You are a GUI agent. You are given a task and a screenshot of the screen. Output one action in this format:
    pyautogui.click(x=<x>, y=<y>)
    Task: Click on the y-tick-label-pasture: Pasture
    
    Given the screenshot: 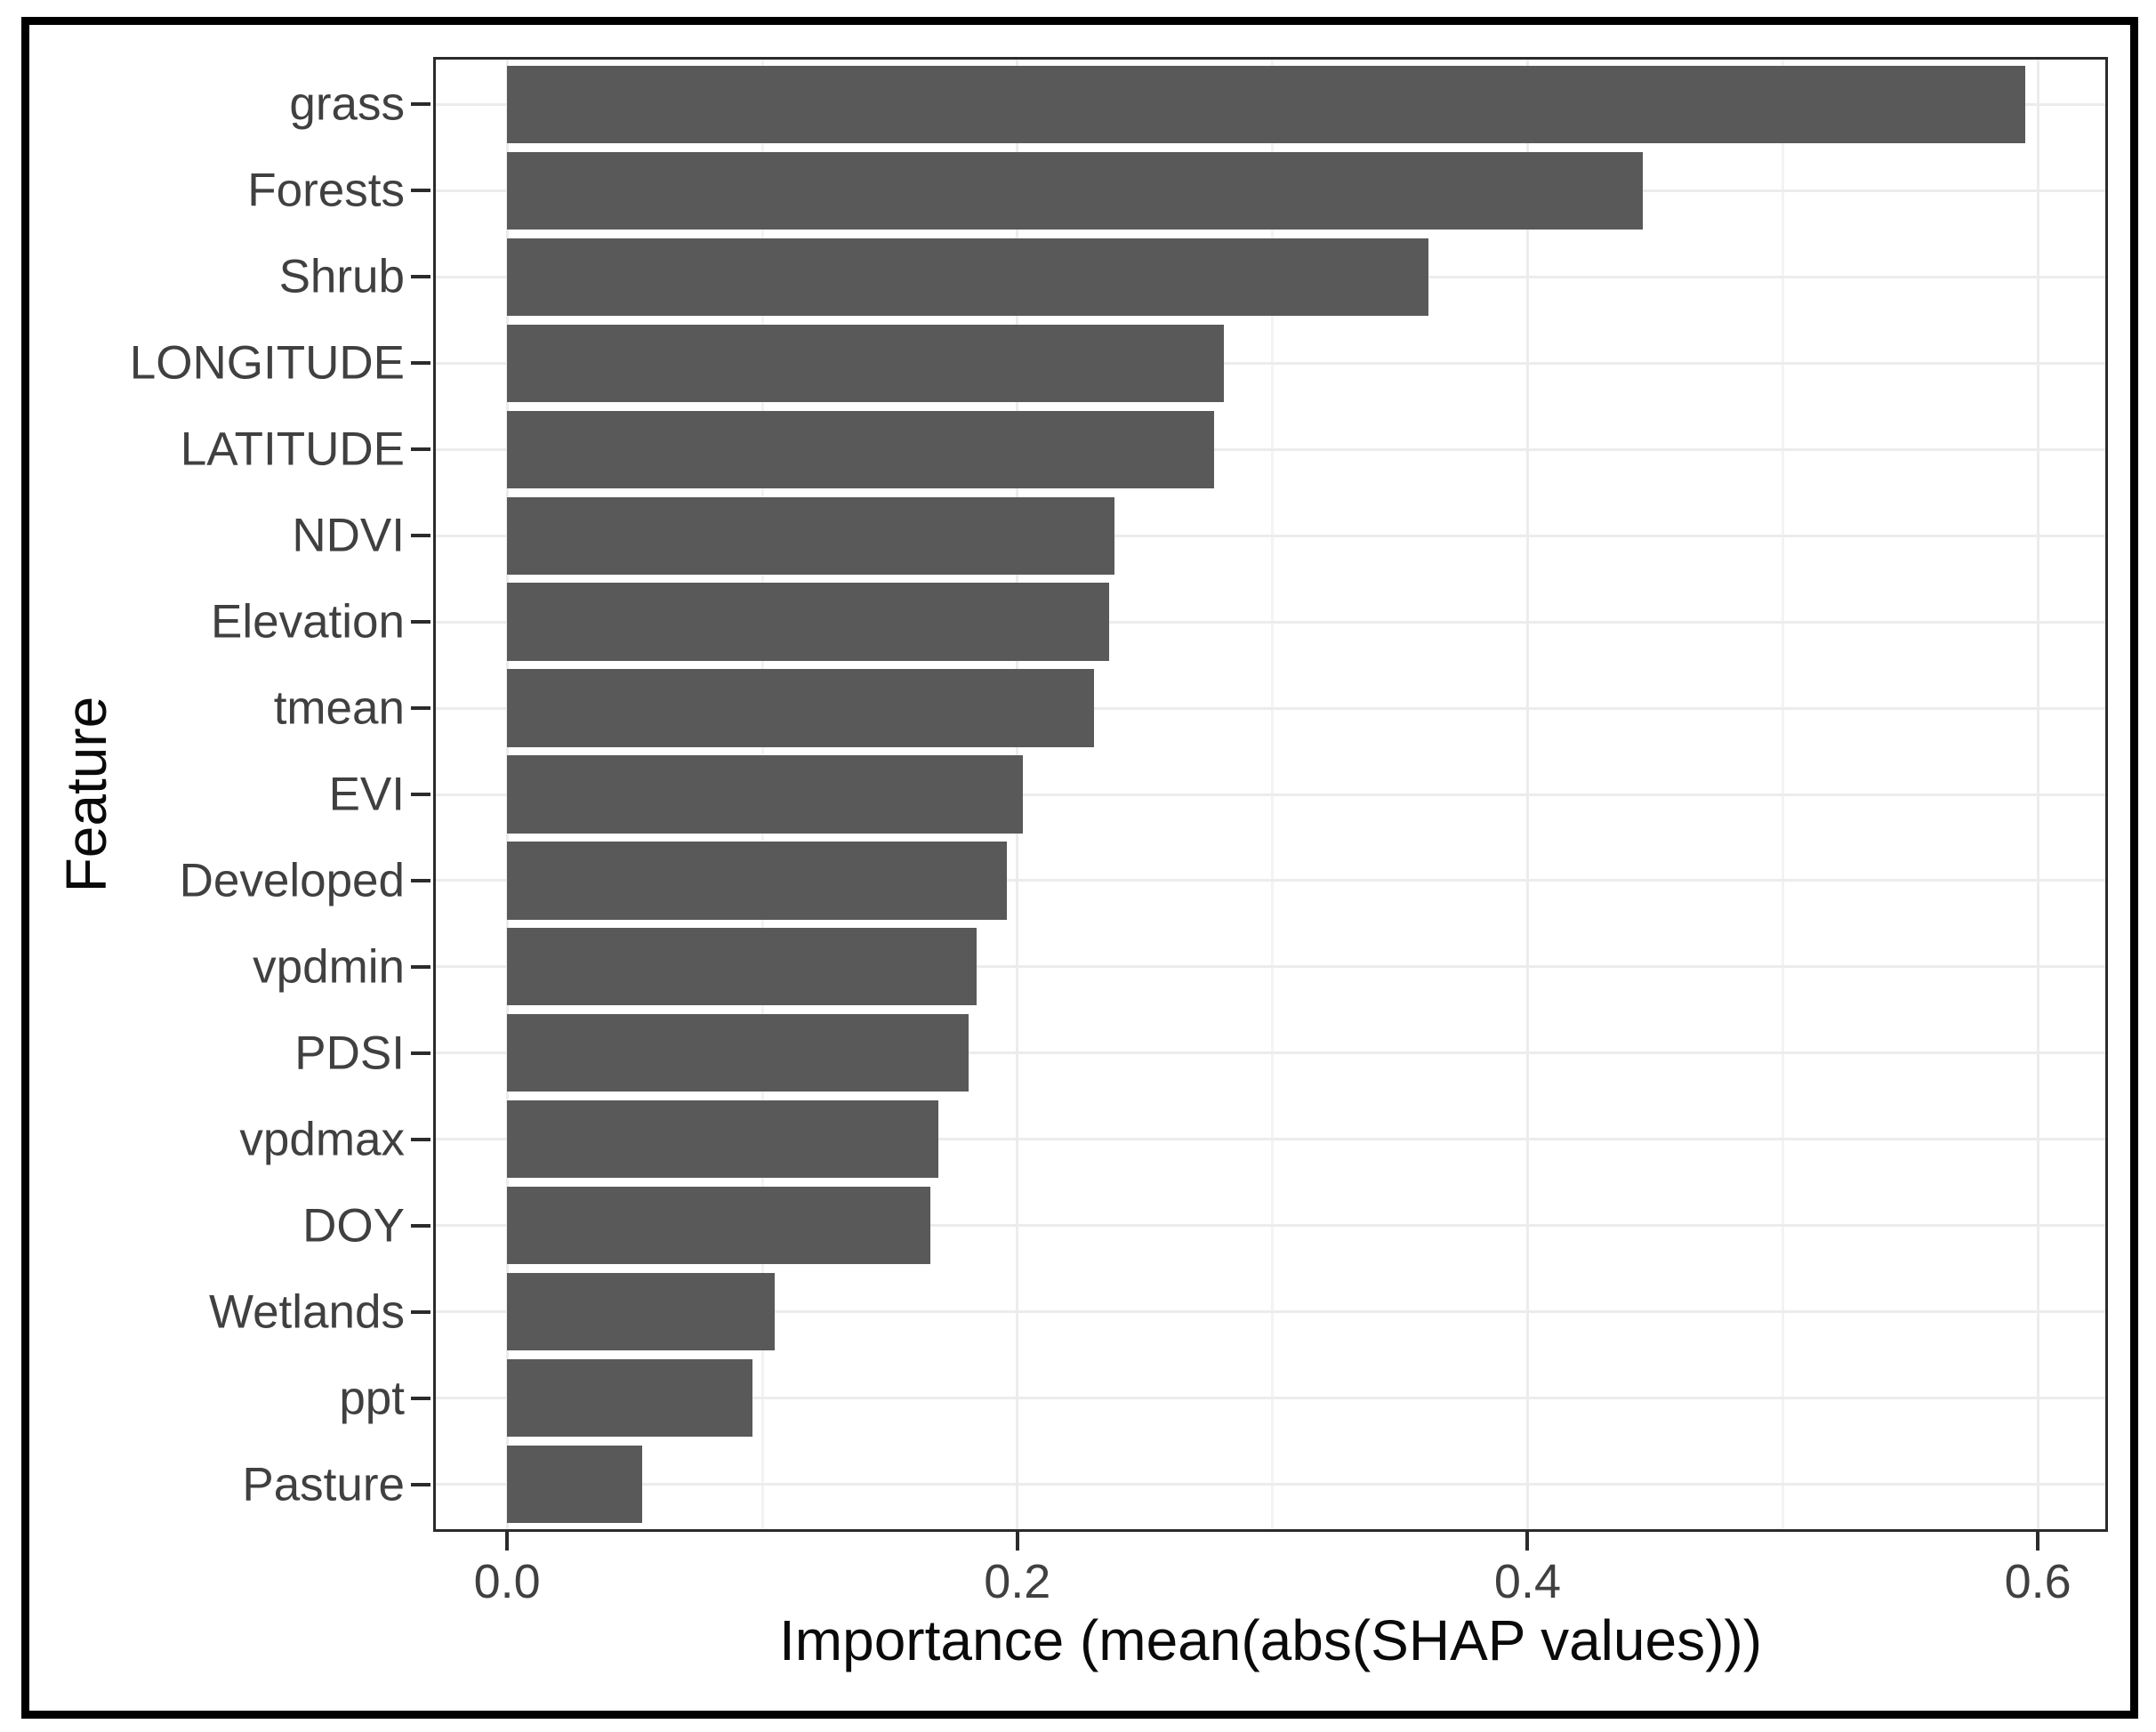 What is the action you would take?
    pyautogui.click(x=323, y=1485)
    